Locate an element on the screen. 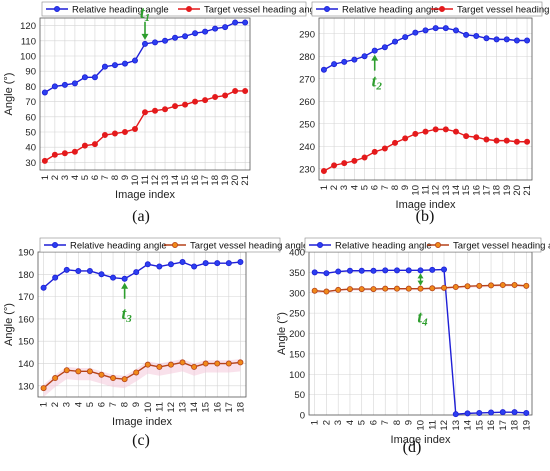  x-tick-label: 4 is located at coordinates (75, 177).